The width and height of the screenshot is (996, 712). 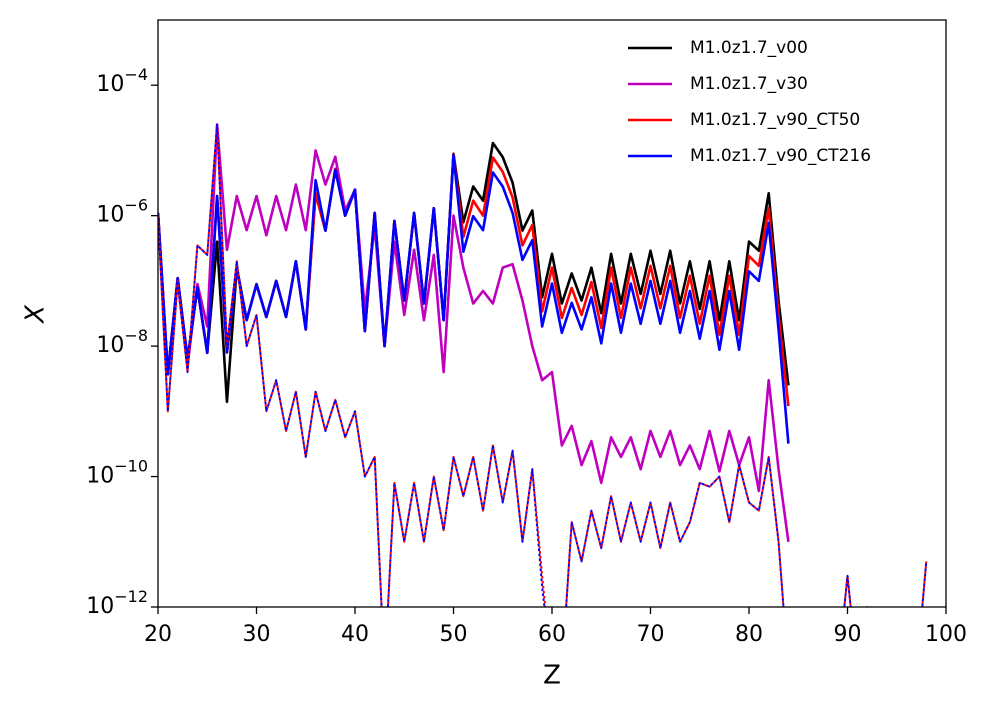 I want to click on x-tick-label: 60, so click(x=552, y=634).